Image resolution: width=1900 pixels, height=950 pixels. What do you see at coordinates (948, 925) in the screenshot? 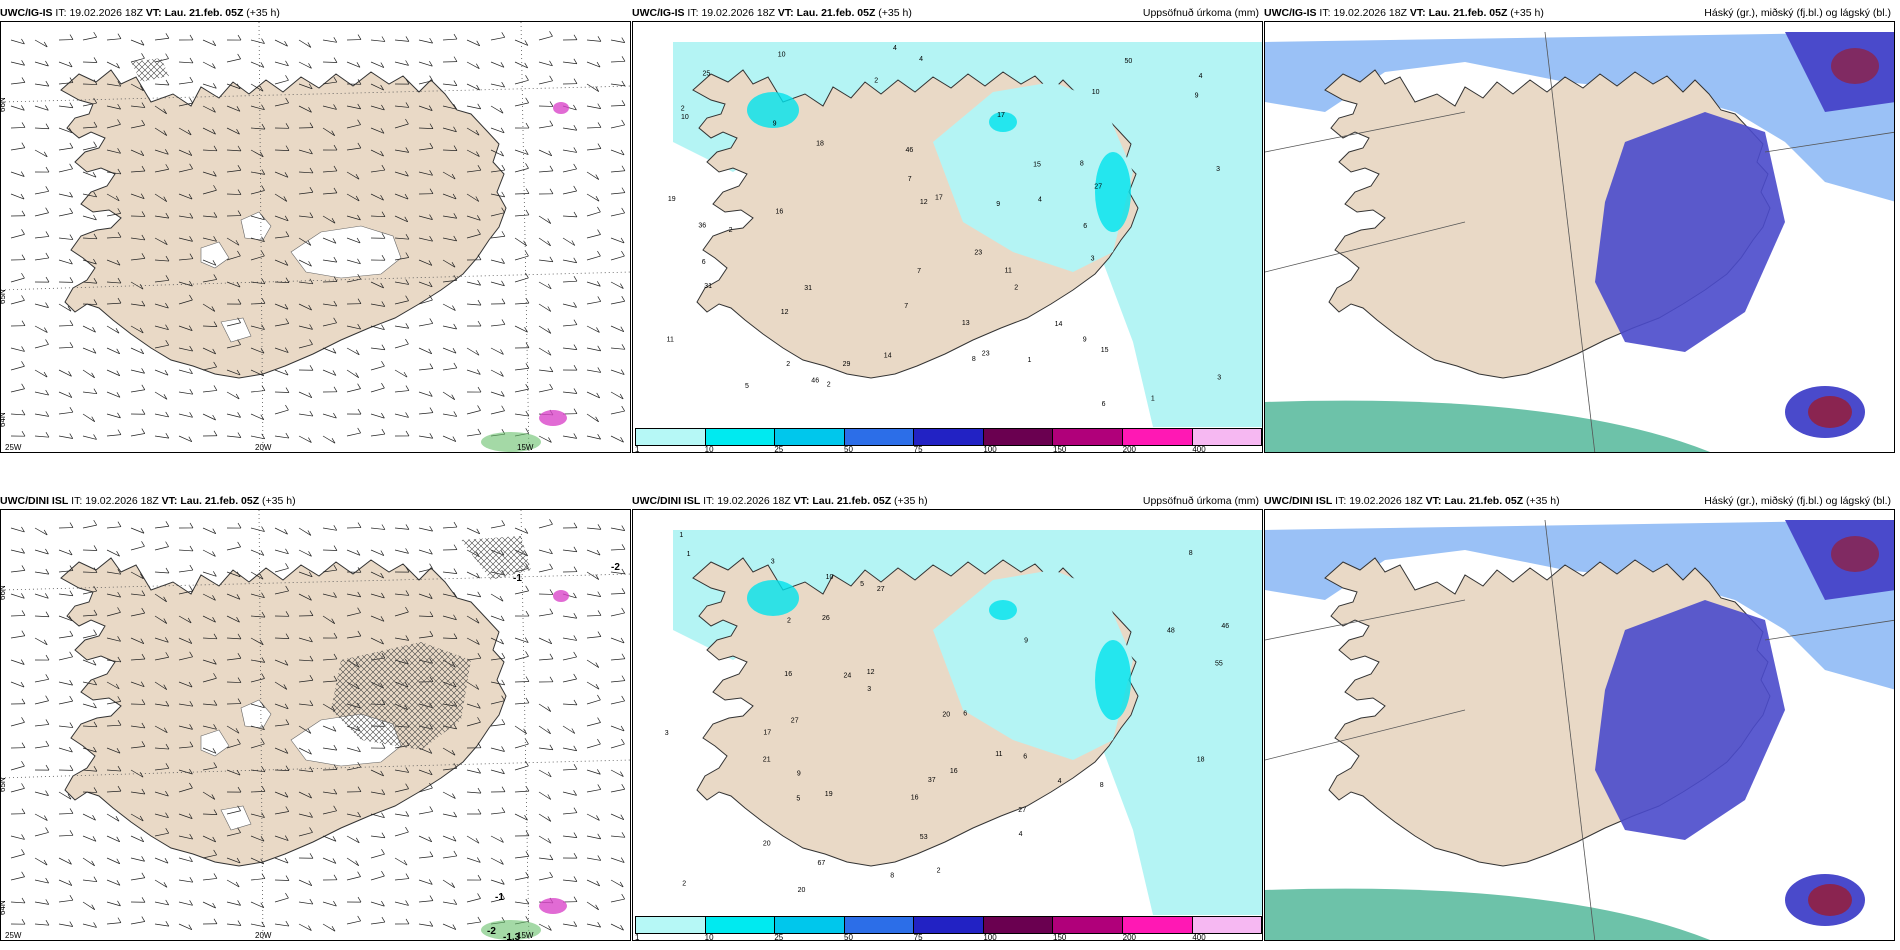
I see `colorbar-swatches` at bounding box center [948, 925].